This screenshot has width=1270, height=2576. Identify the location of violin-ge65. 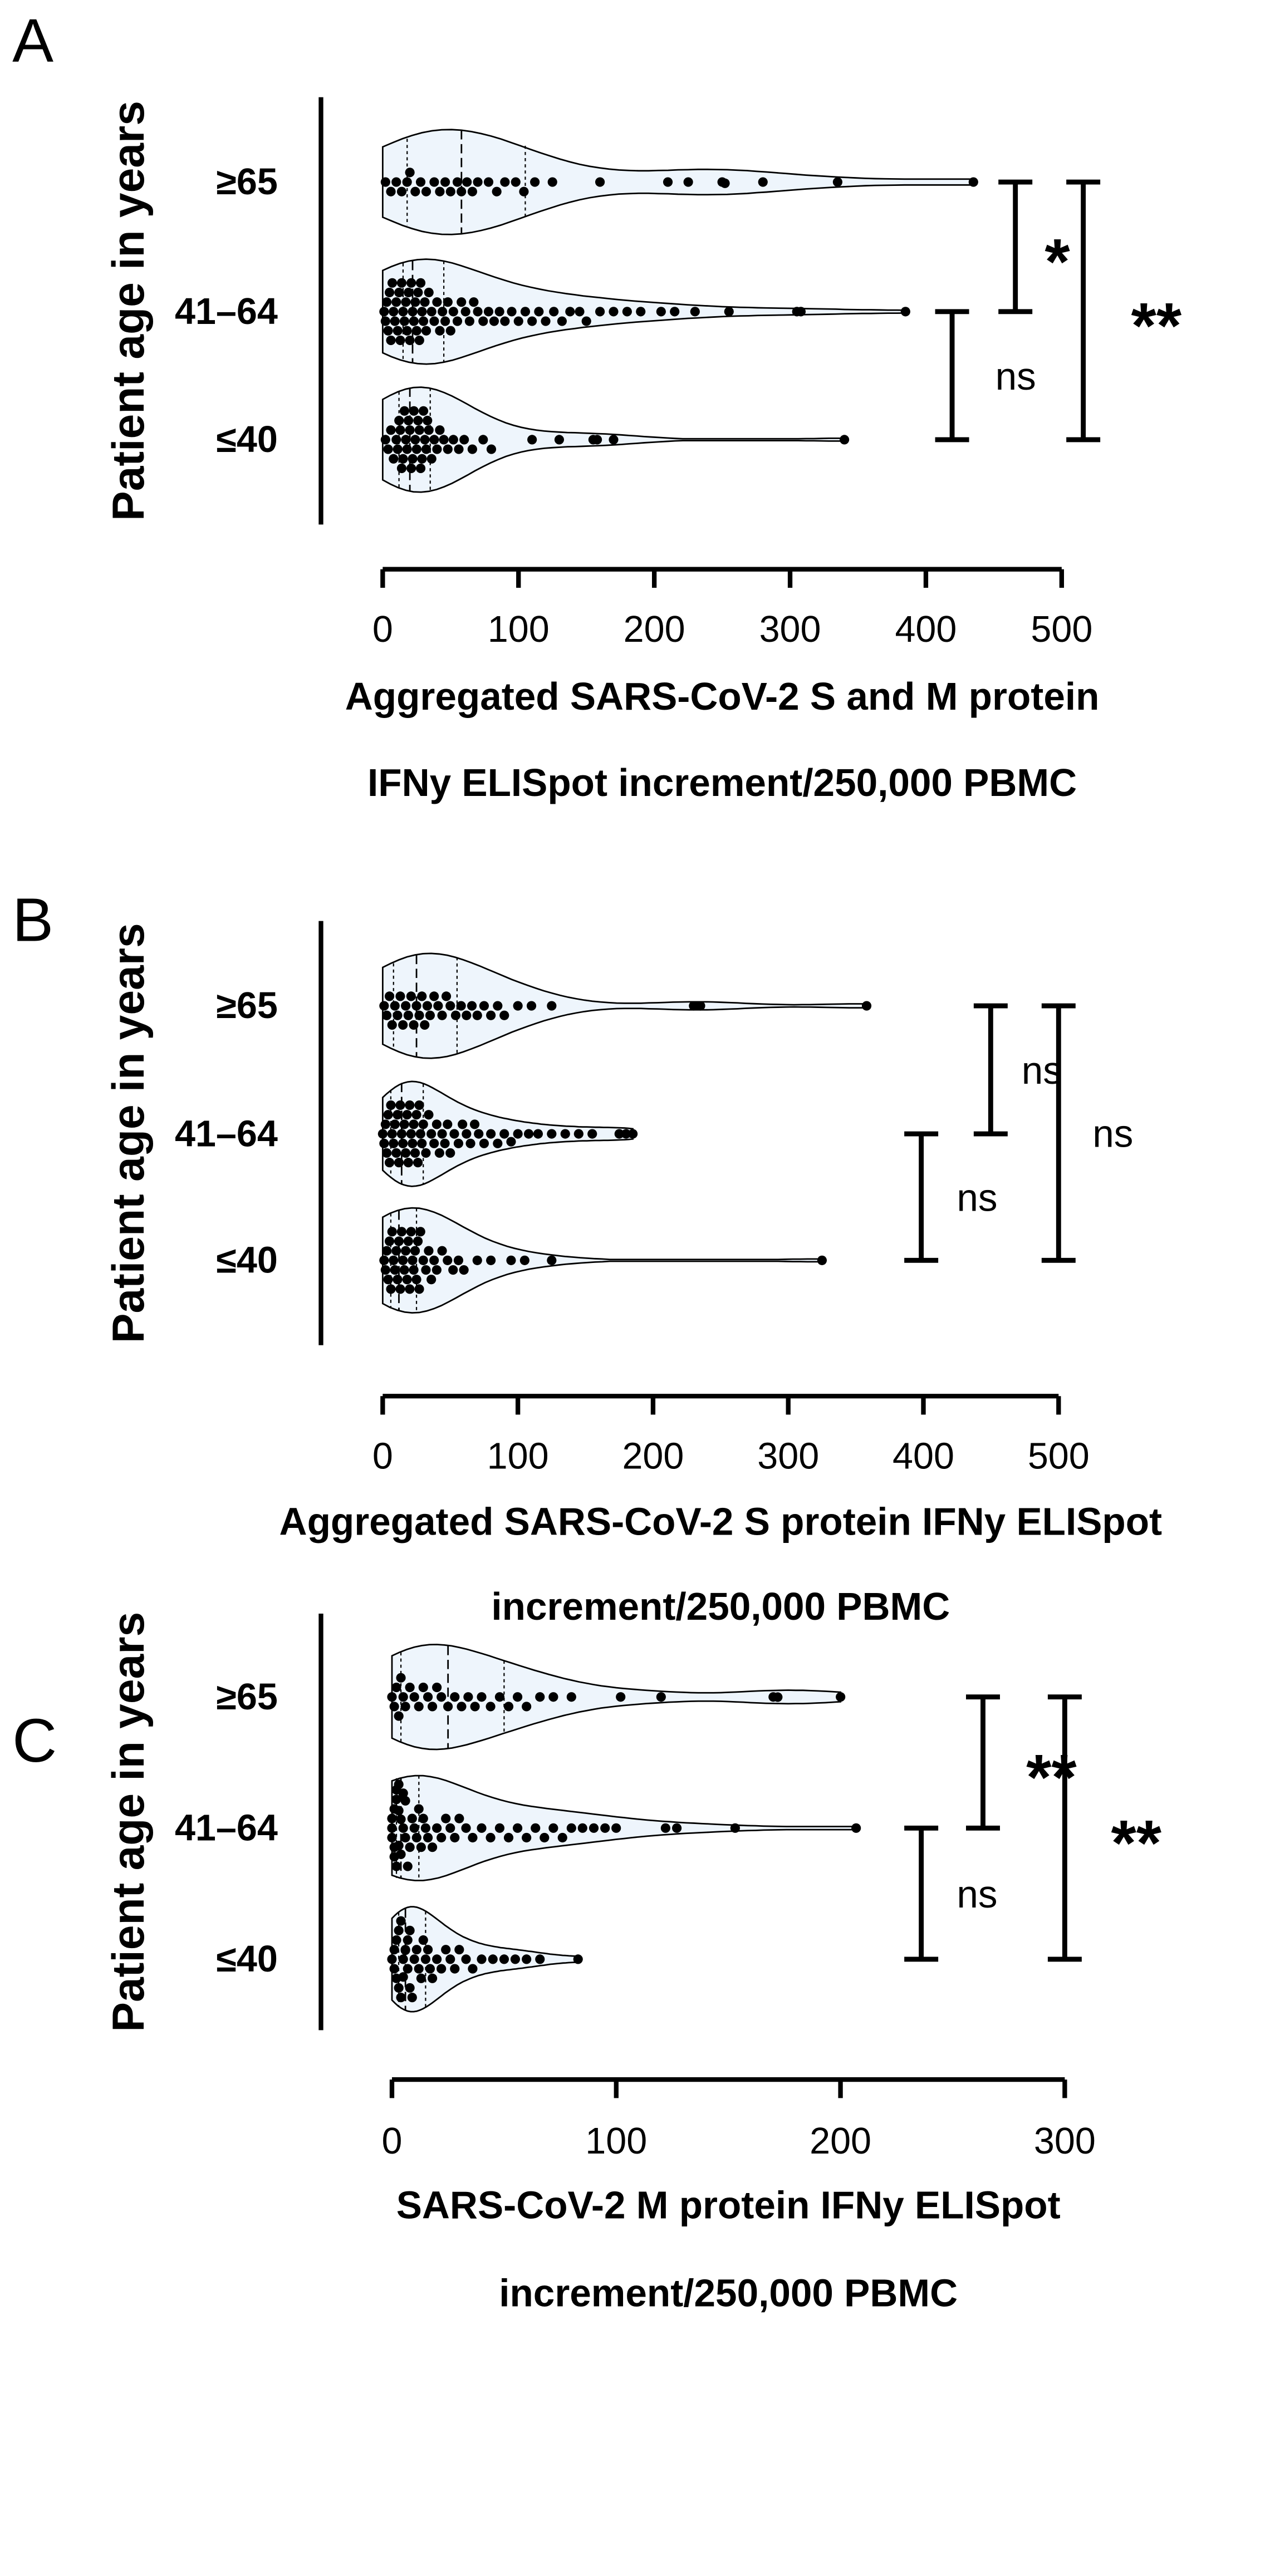
(679, 182).